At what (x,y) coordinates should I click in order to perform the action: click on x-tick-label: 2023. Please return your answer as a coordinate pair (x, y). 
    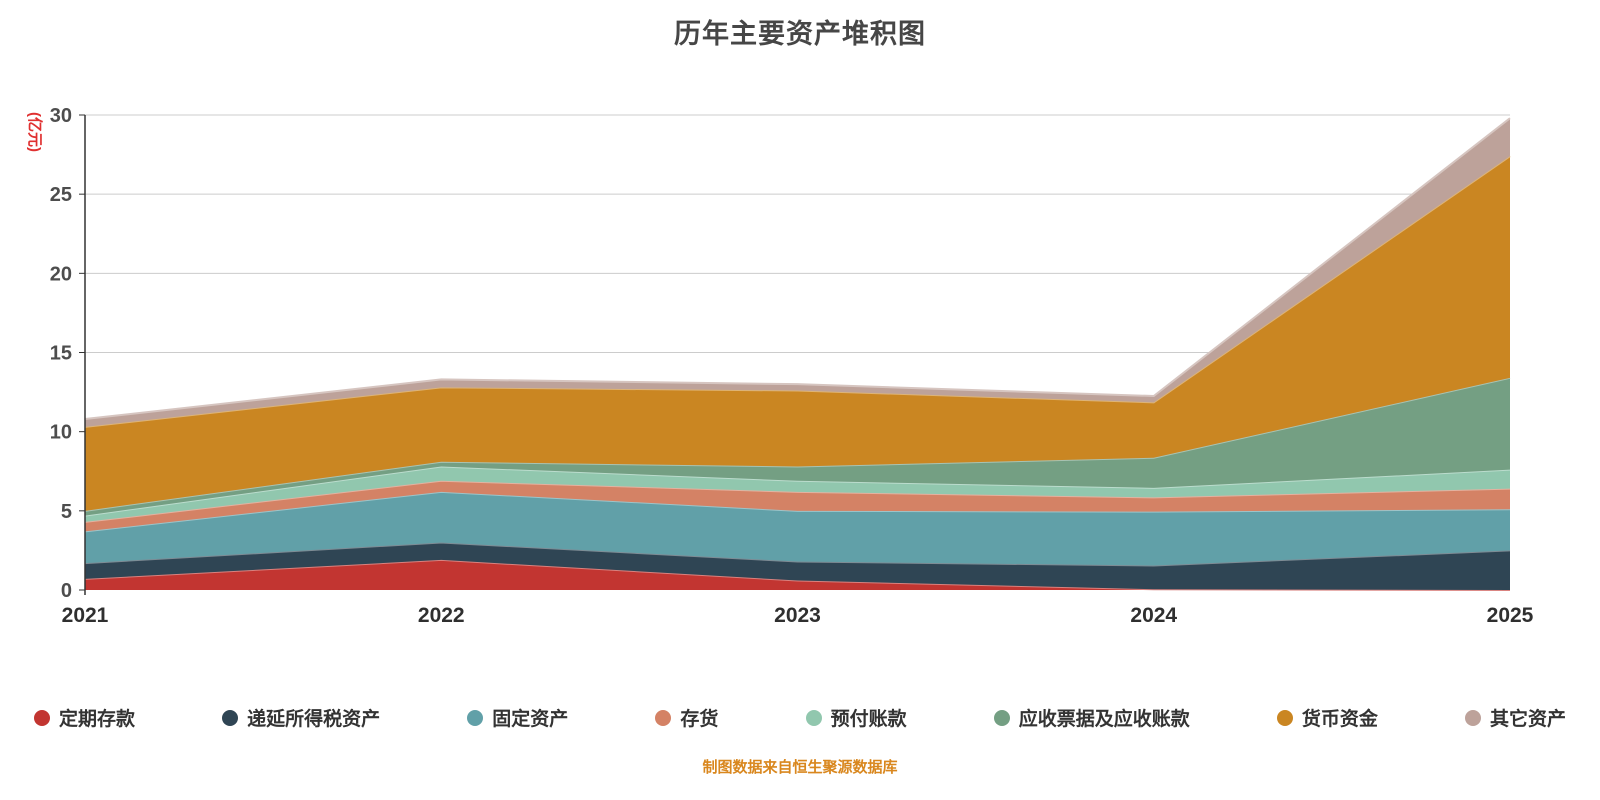
    Looking at the image, I should click on (797, 615).